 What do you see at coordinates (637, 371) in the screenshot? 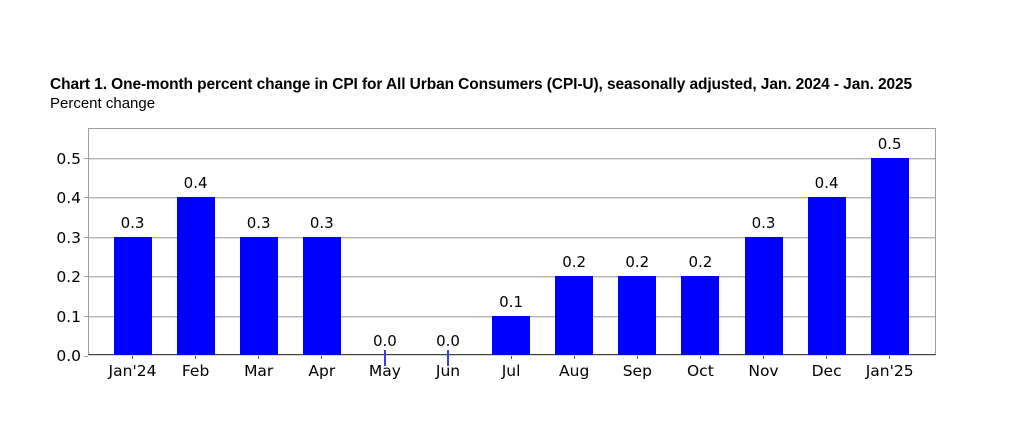
I see `x-tick-label: Sep` at bounding box center [637, 371].